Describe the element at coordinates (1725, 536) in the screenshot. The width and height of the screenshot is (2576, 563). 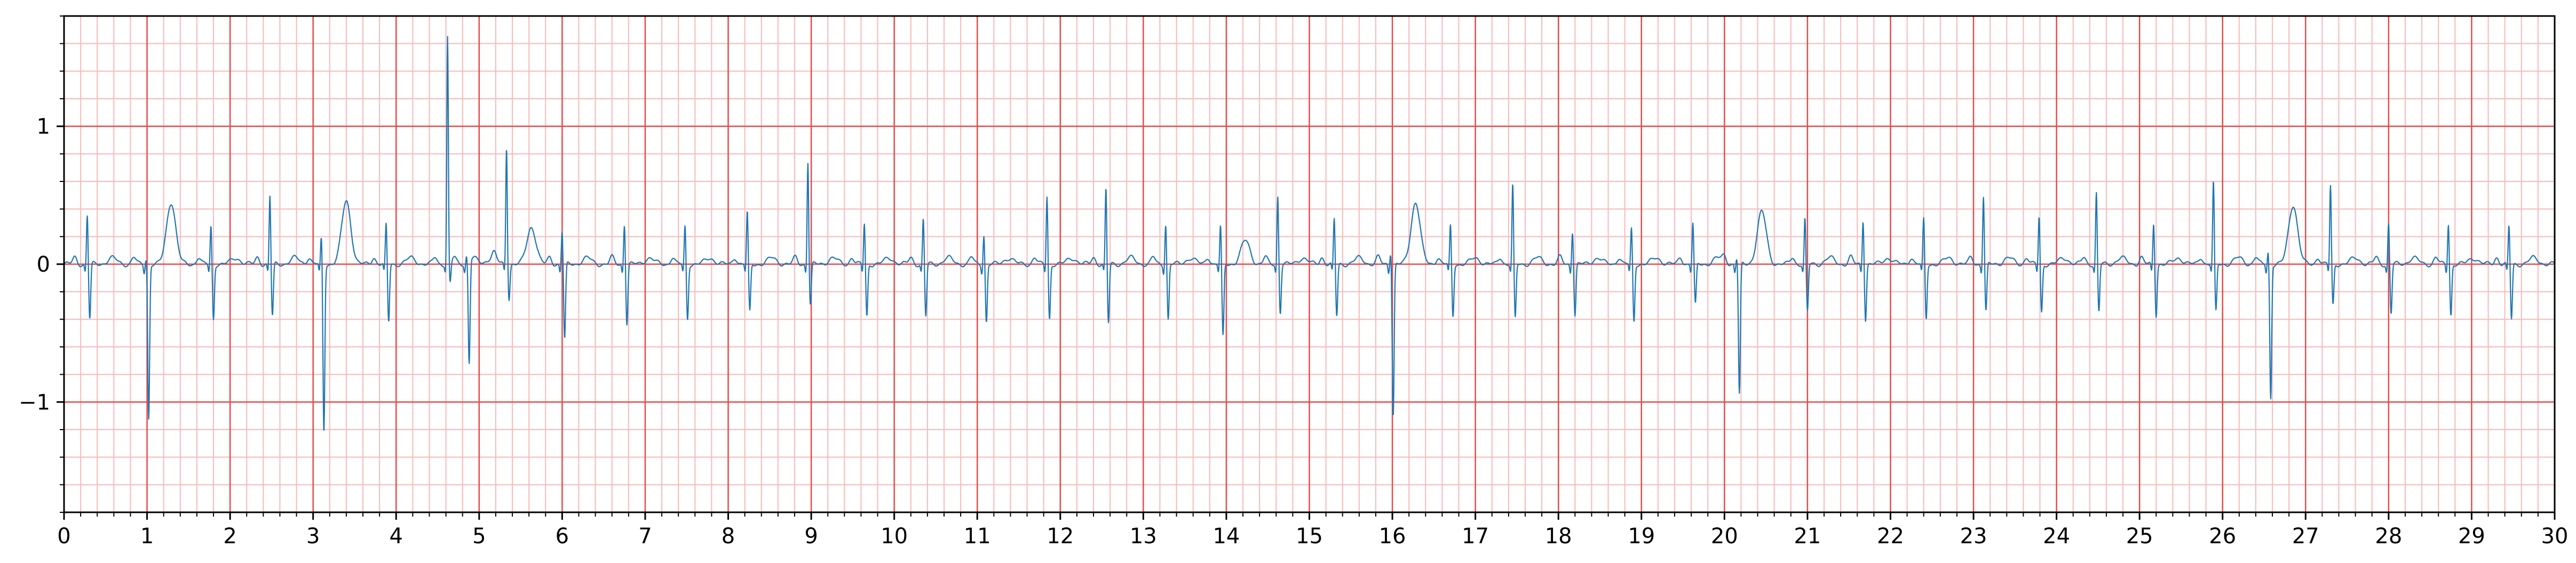
I see `x-tick-label: 20` at that location.